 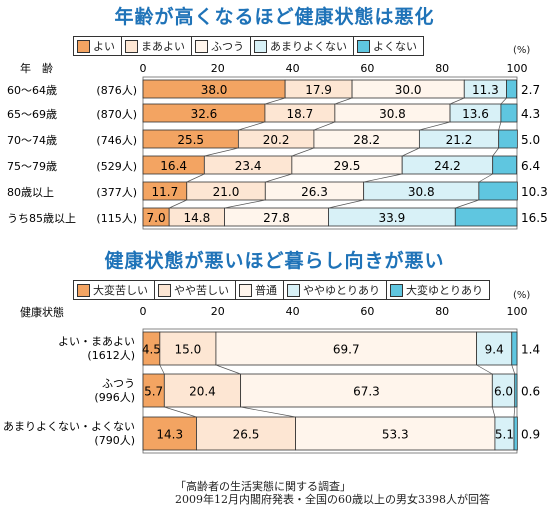 I want to click on data-label: 14.8, so click(x=196, y=218).